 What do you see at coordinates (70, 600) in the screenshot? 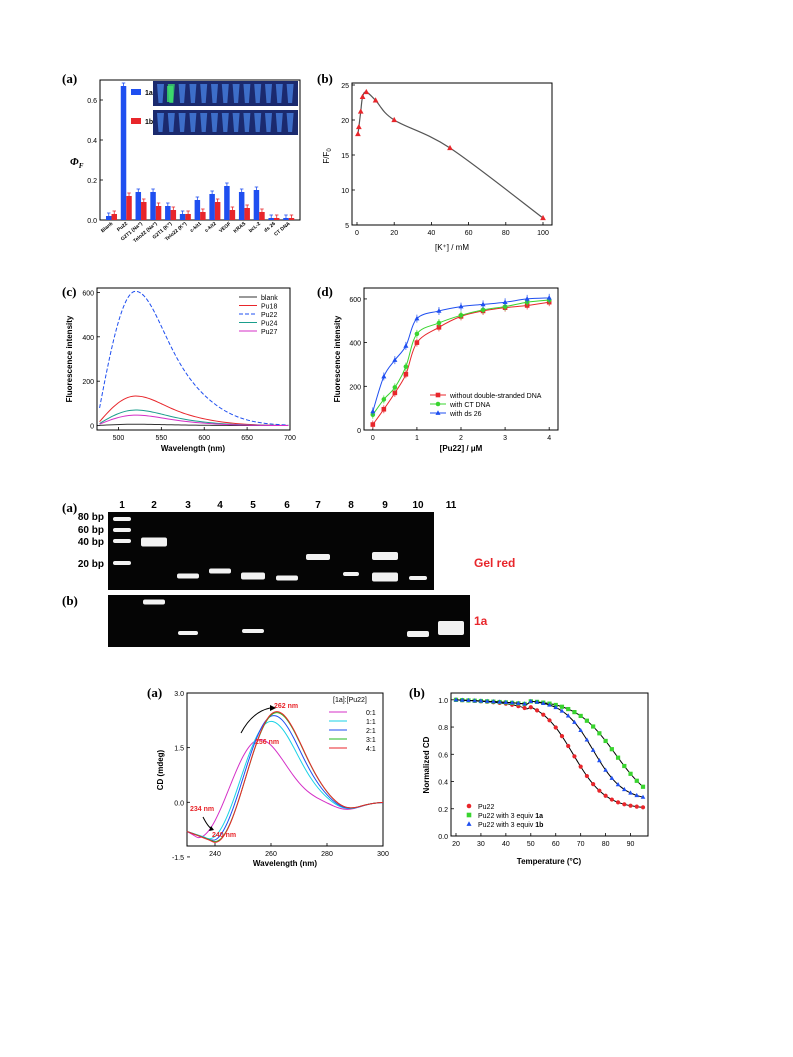
I see `panel-label-b-gel: (b)` at bounding box center [70, 600].